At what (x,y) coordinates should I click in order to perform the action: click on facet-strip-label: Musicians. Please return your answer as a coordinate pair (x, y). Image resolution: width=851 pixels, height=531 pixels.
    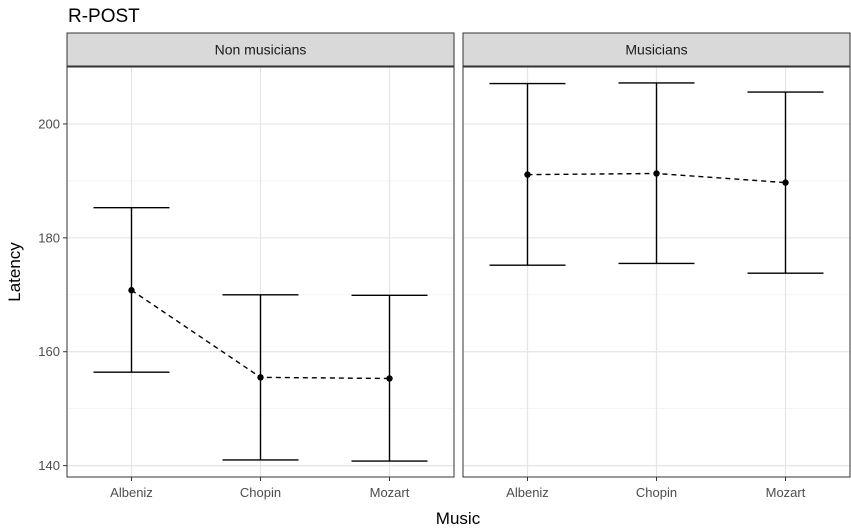
    Looking at the image, I should click on (656, 50).